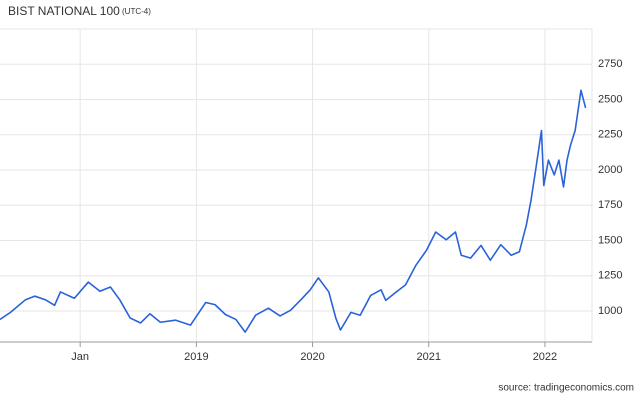 The height and width of the screenshot is (400, 640). What do you see at coordinates (610, 170) in the screenshot?
I see `y-tick-label: 2000` at bounding box center [610, 170].